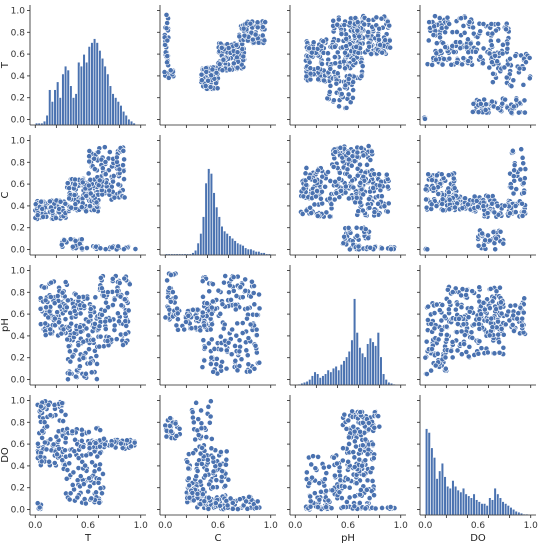 The image size is (550, 550). Describe the element at coordinates (5, 325) in the screenshot. I see `y-axis-label: pH` at that location.